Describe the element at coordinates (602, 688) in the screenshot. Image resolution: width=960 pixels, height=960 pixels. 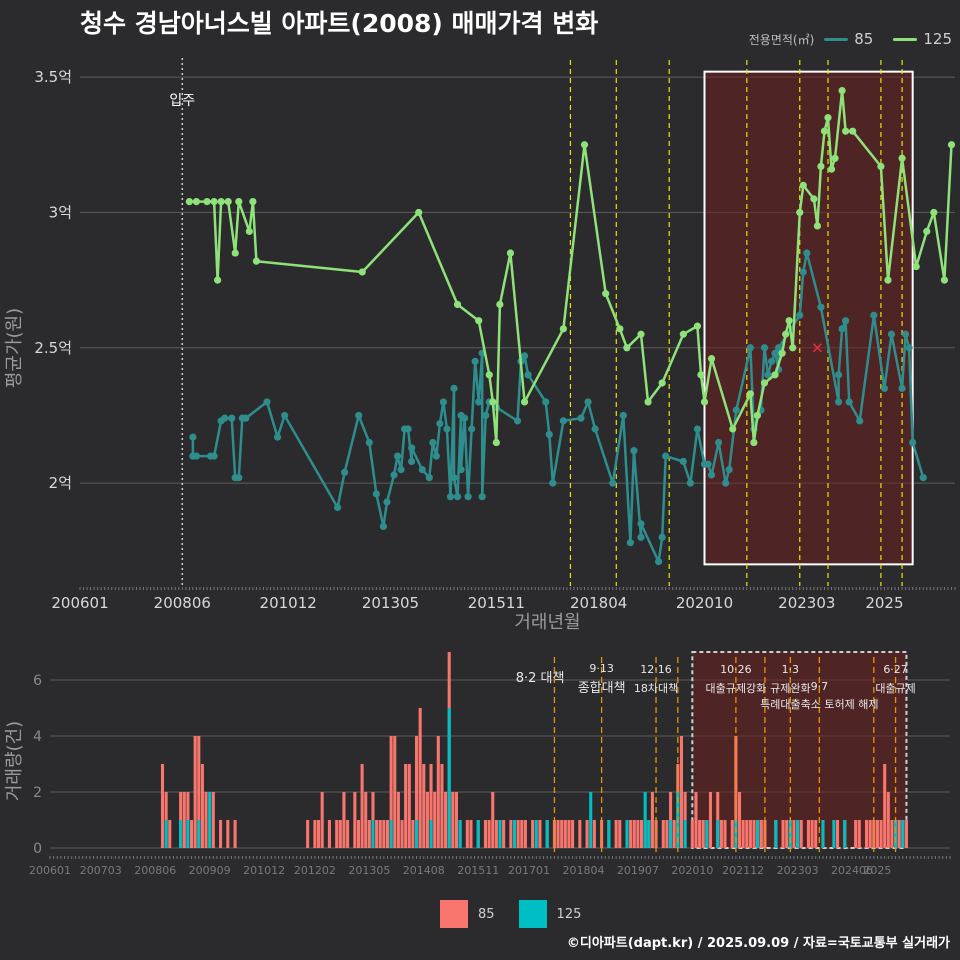
I see `policy-annotation: 종합대책` at that location.